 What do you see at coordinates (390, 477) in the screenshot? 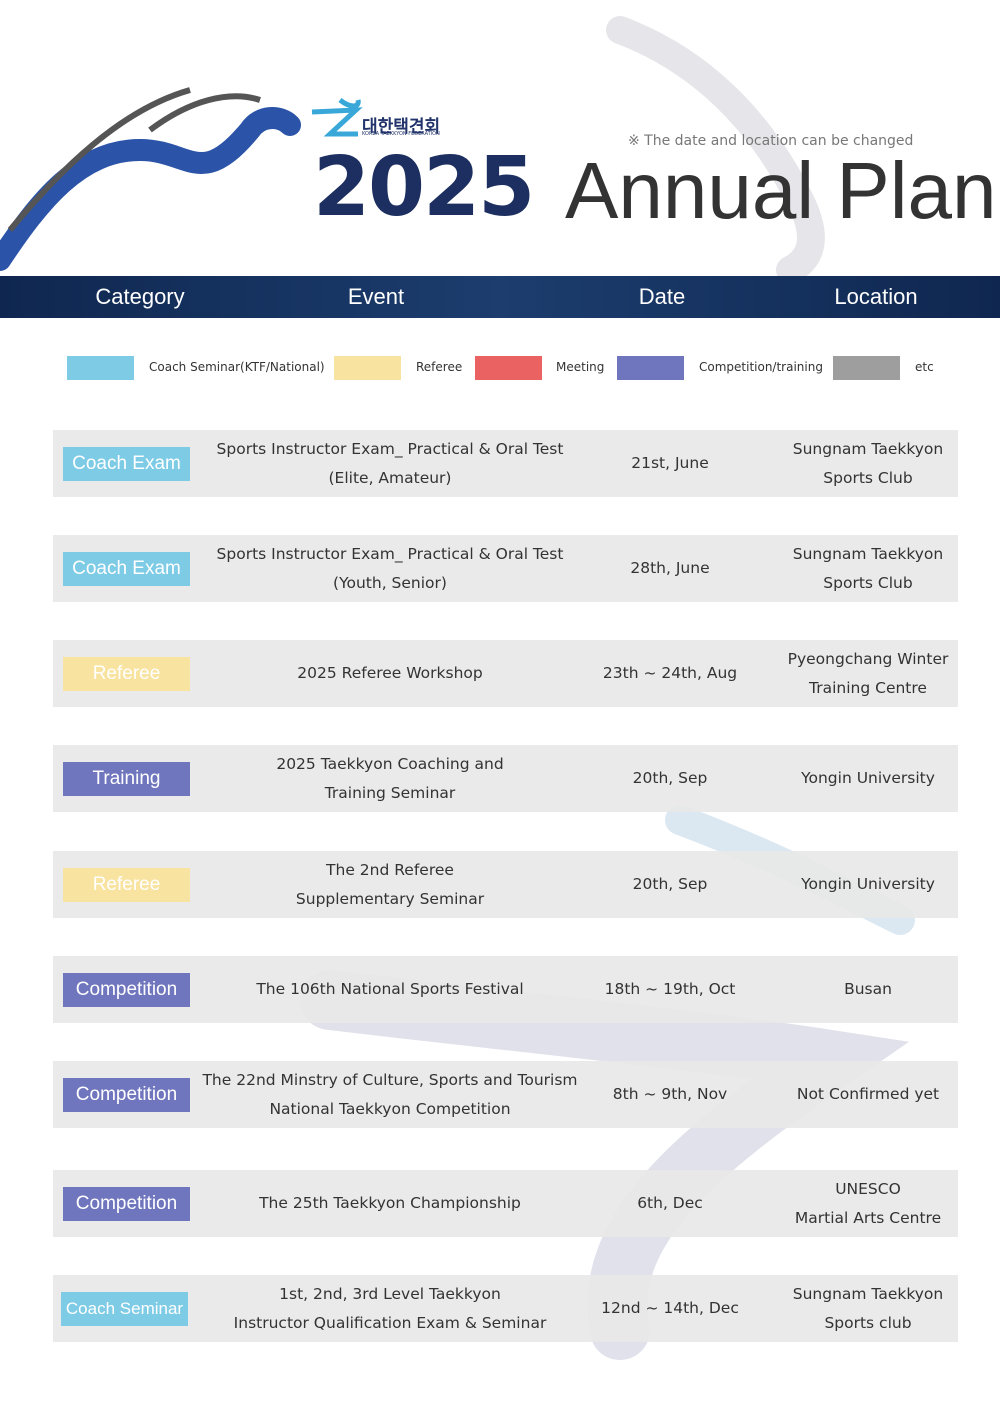
I see `event-line: (Elite, Amateur)` at bounding box center [390, 477].